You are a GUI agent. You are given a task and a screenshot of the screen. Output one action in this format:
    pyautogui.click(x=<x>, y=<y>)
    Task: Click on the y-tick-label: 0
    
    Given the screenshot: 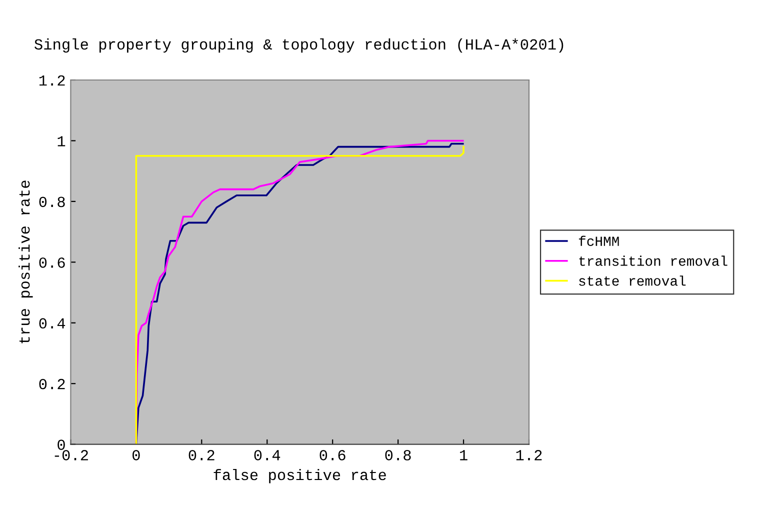 What is the action you would take?
    pyautogui.click(x=61, y=445)
    